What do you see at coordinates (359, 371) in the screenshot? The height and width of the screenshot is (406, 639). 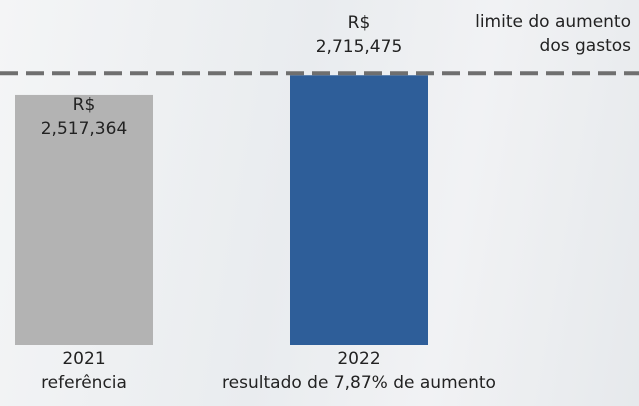 I see `x-tick-label: 2022 resultado de 7,87% de aumento` at bounding box center [359, 371].